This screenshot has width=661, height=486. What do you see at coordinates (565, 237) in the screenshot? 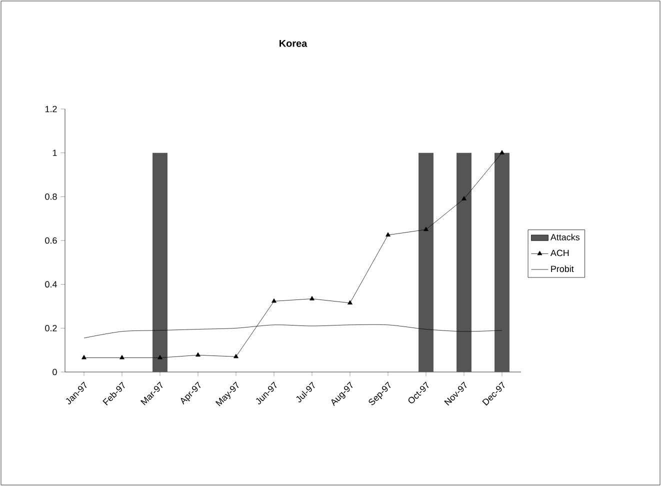
I see `legend-label: Attacks` at bounding box center [565, 237].